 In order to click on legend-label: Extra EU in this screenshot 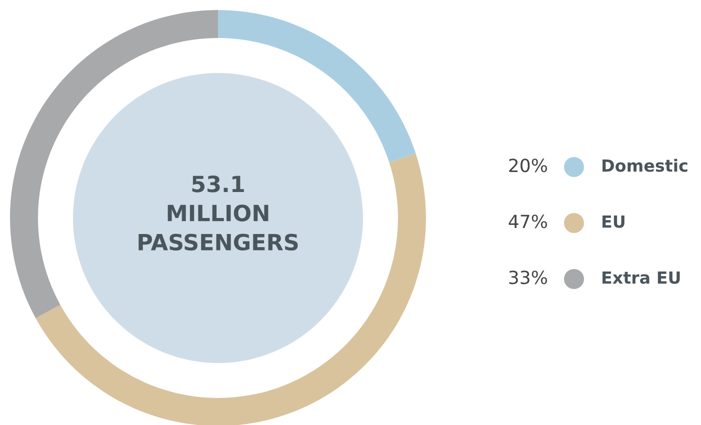, I will do `click(641, 277)`.